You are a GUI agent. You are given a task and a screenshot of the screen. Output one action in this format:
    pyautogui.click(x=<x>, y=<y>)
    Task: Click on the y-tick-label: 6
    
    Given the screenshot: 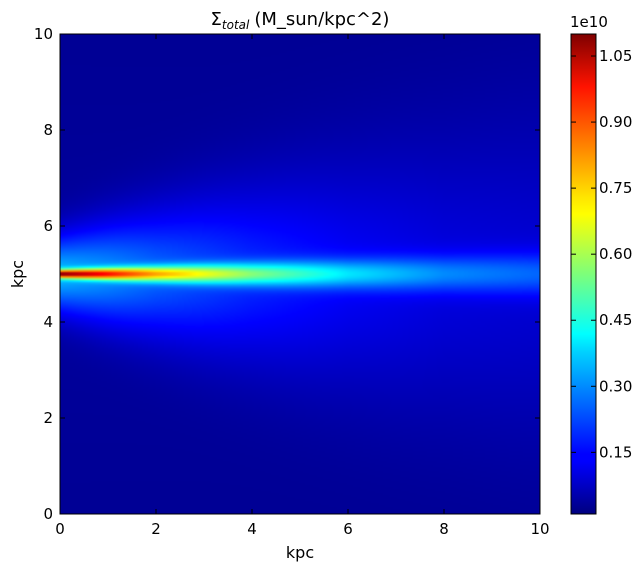 What is the action you would take?
    pyautogui.click(x=48, y=226)
    